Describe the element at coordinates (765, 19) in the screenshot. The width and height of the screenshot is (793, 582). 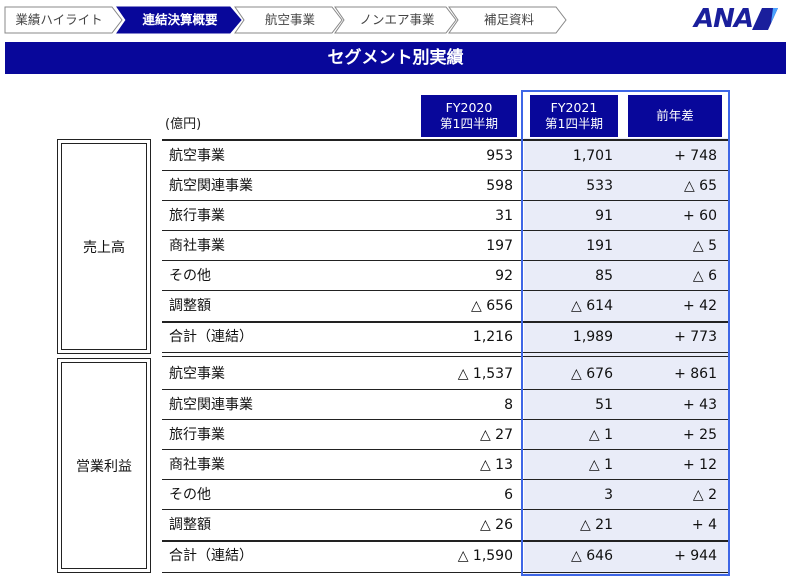
I see `logo-slash-icon` at that location.